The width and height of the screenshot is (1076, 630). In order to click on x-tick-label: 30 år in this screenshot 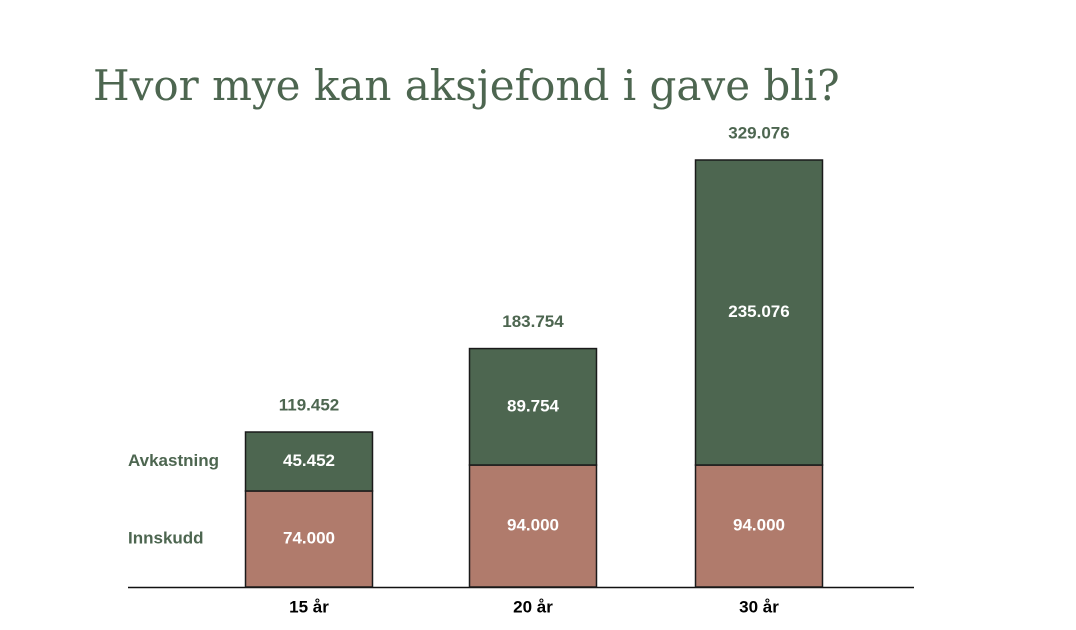, I will do `click(759, 606)`.